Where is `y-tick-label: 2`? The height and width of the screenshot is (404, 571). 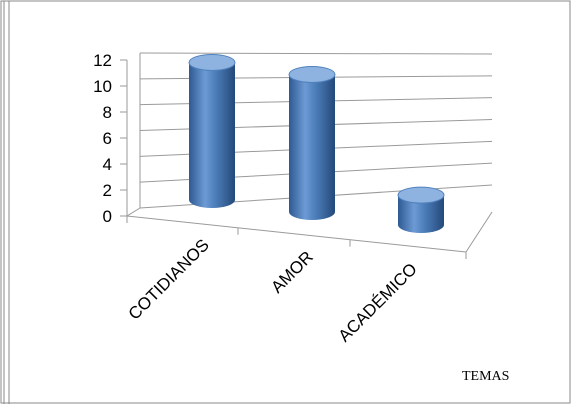 y-tick-label: 2 is located at coordinates (107, 190).